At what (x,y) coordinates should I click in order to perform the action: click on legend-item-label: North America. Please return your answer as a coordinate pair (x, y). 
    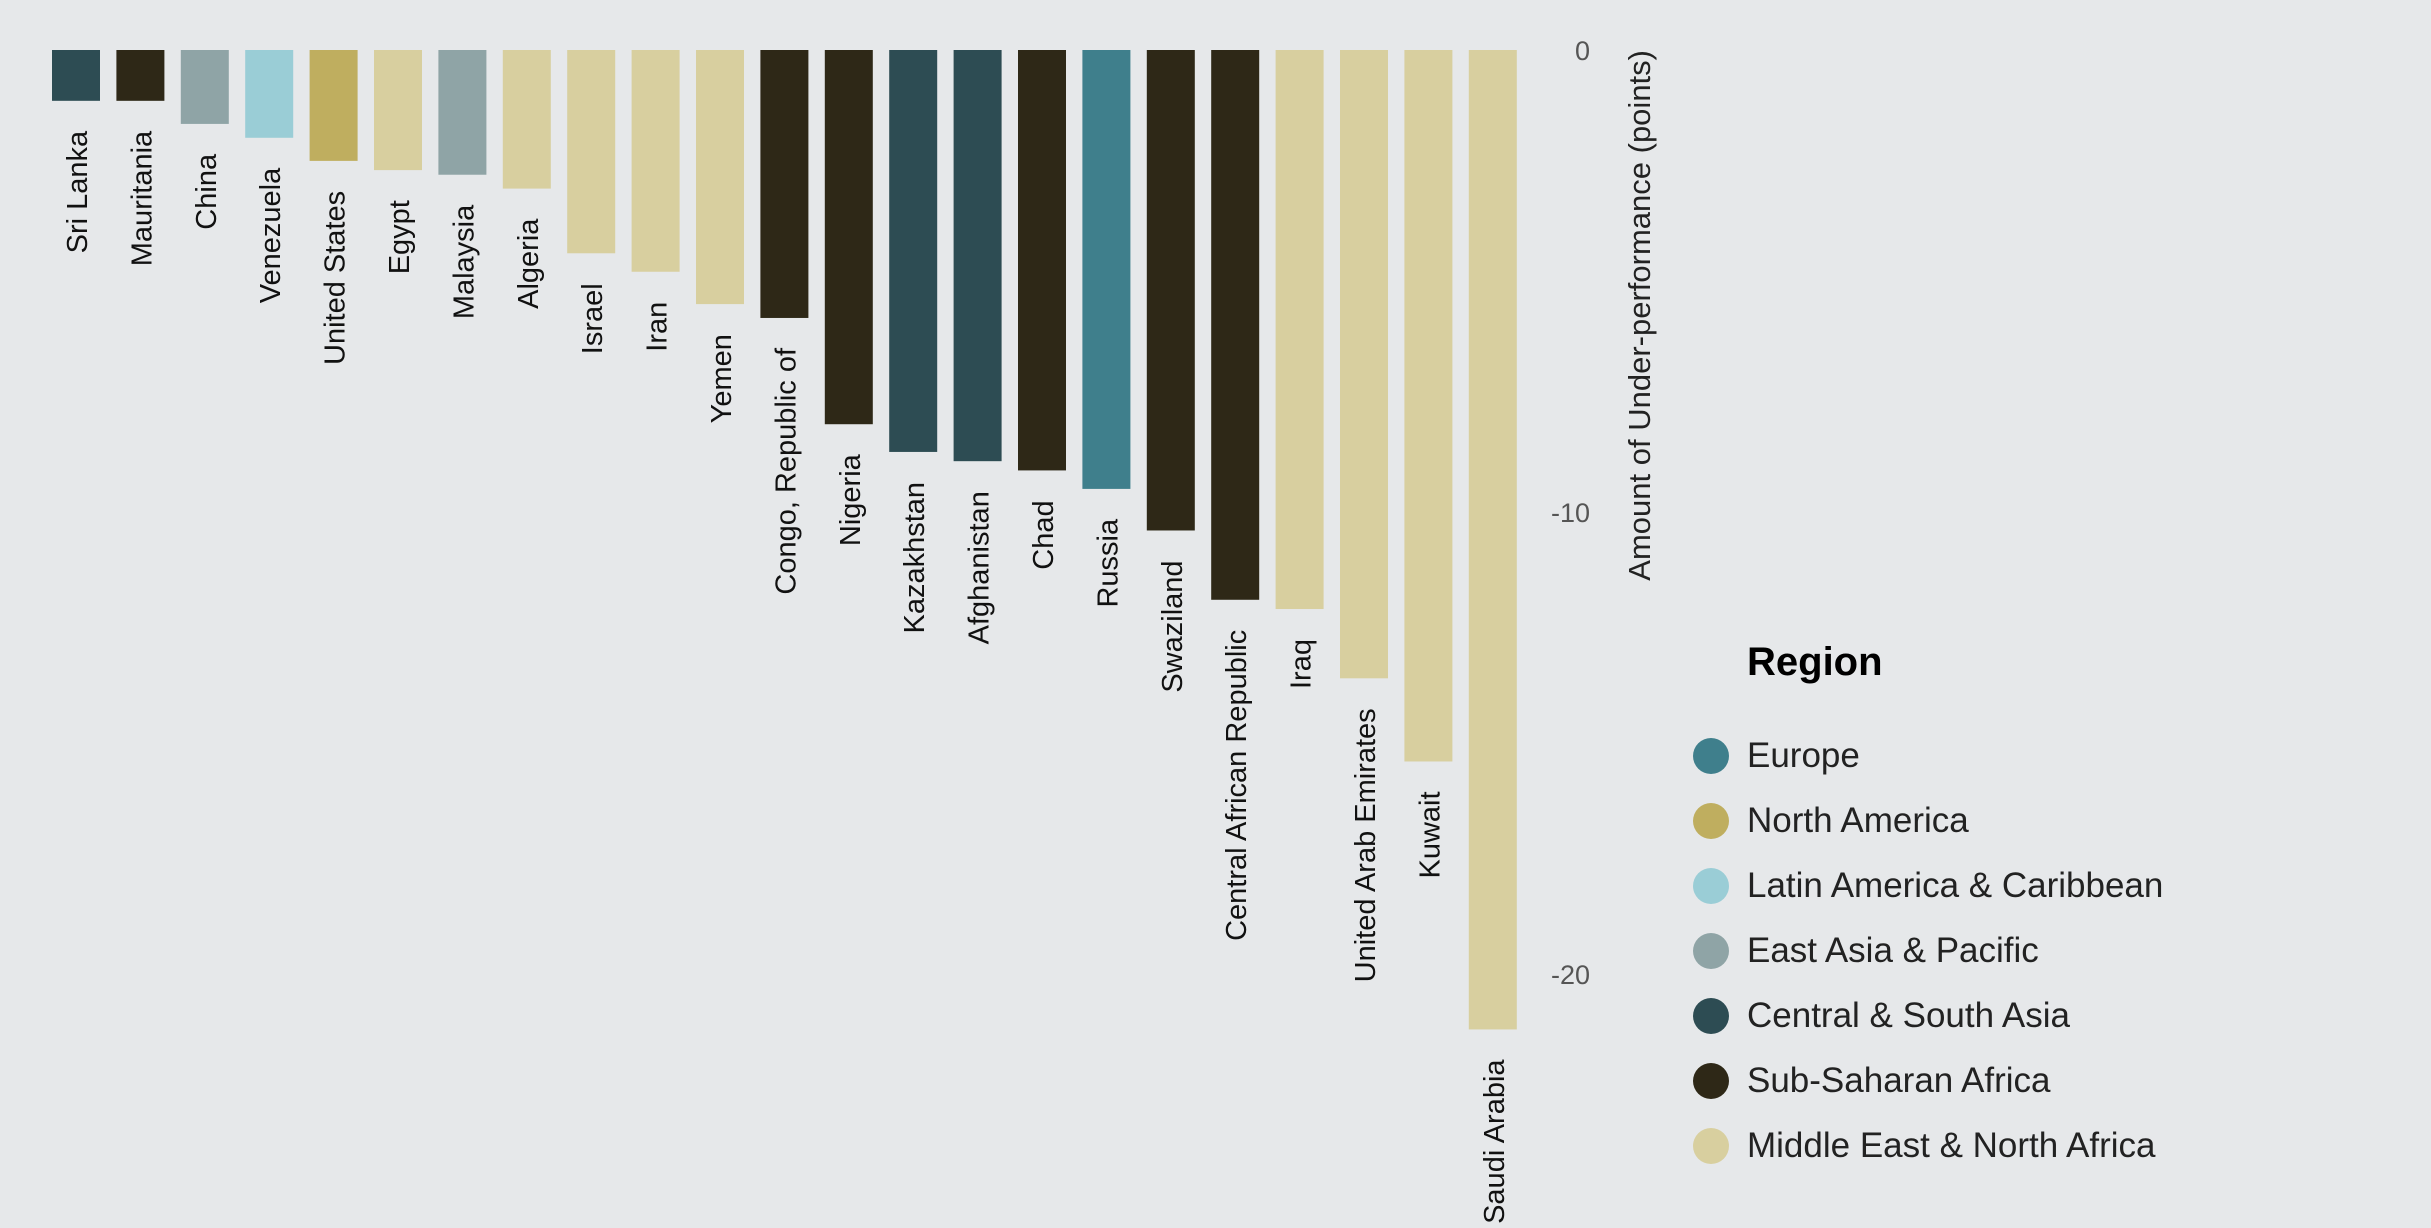
    Looking at the image, I should click on (1858, 820).